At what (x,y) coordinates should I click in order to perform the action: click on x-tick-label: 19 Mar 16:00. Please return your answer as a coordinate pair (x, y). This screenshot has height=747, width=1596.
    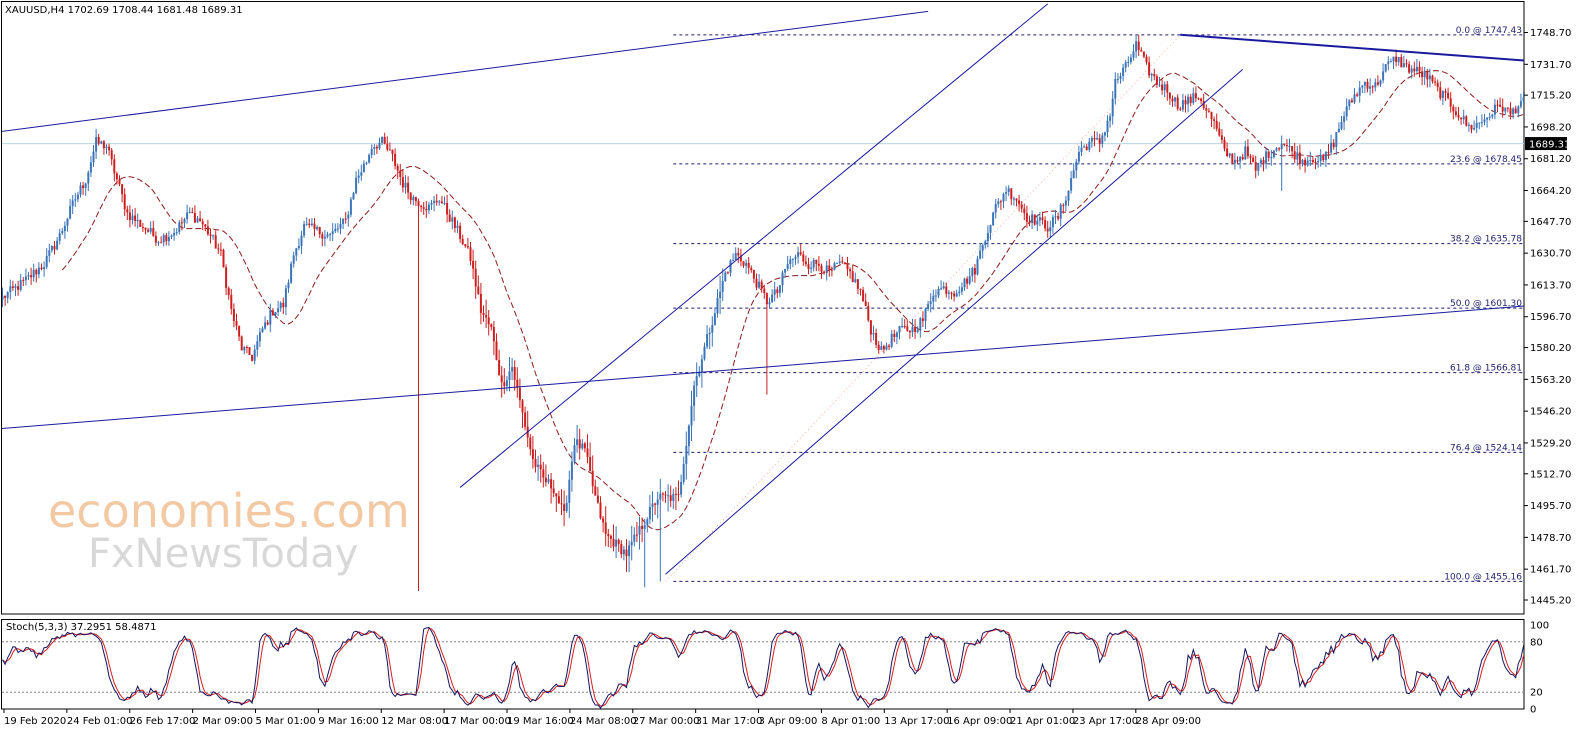
    Looking at the image, I should click on (540, 721).